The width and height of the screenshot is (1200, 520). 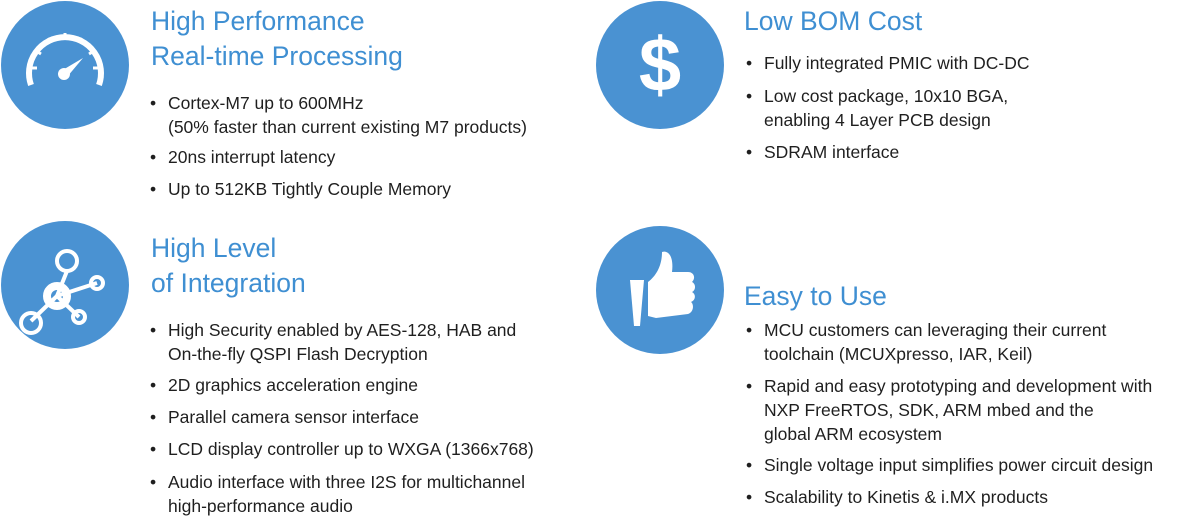 What do you see at coordinates (298, 354) in the screenshot?
I see `bullet-text-line: On-the-fly QSPI Flash Decryption` at bounding box center [298, 354].